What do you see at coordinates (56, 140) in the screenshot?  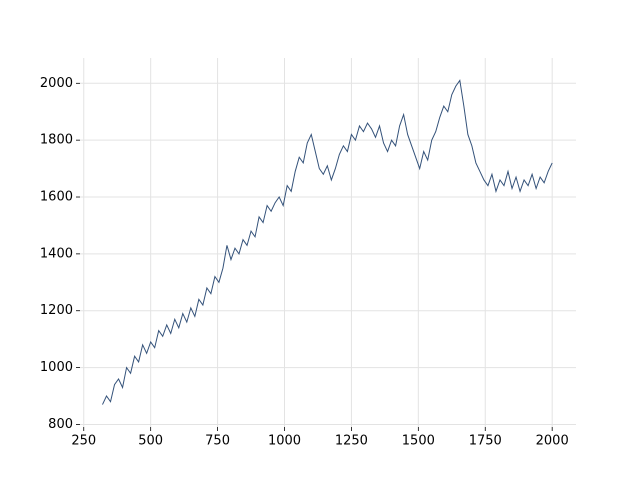 I see `y-tick-label: 1800` at bounding box center [56, 140].